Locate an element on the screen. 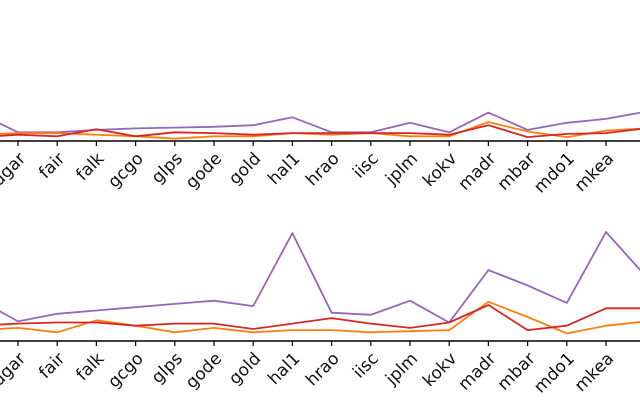 The height and width of the screenshot is (404, 640). x-tick-label-2-gode: gode is located at coordinates (204, 371).